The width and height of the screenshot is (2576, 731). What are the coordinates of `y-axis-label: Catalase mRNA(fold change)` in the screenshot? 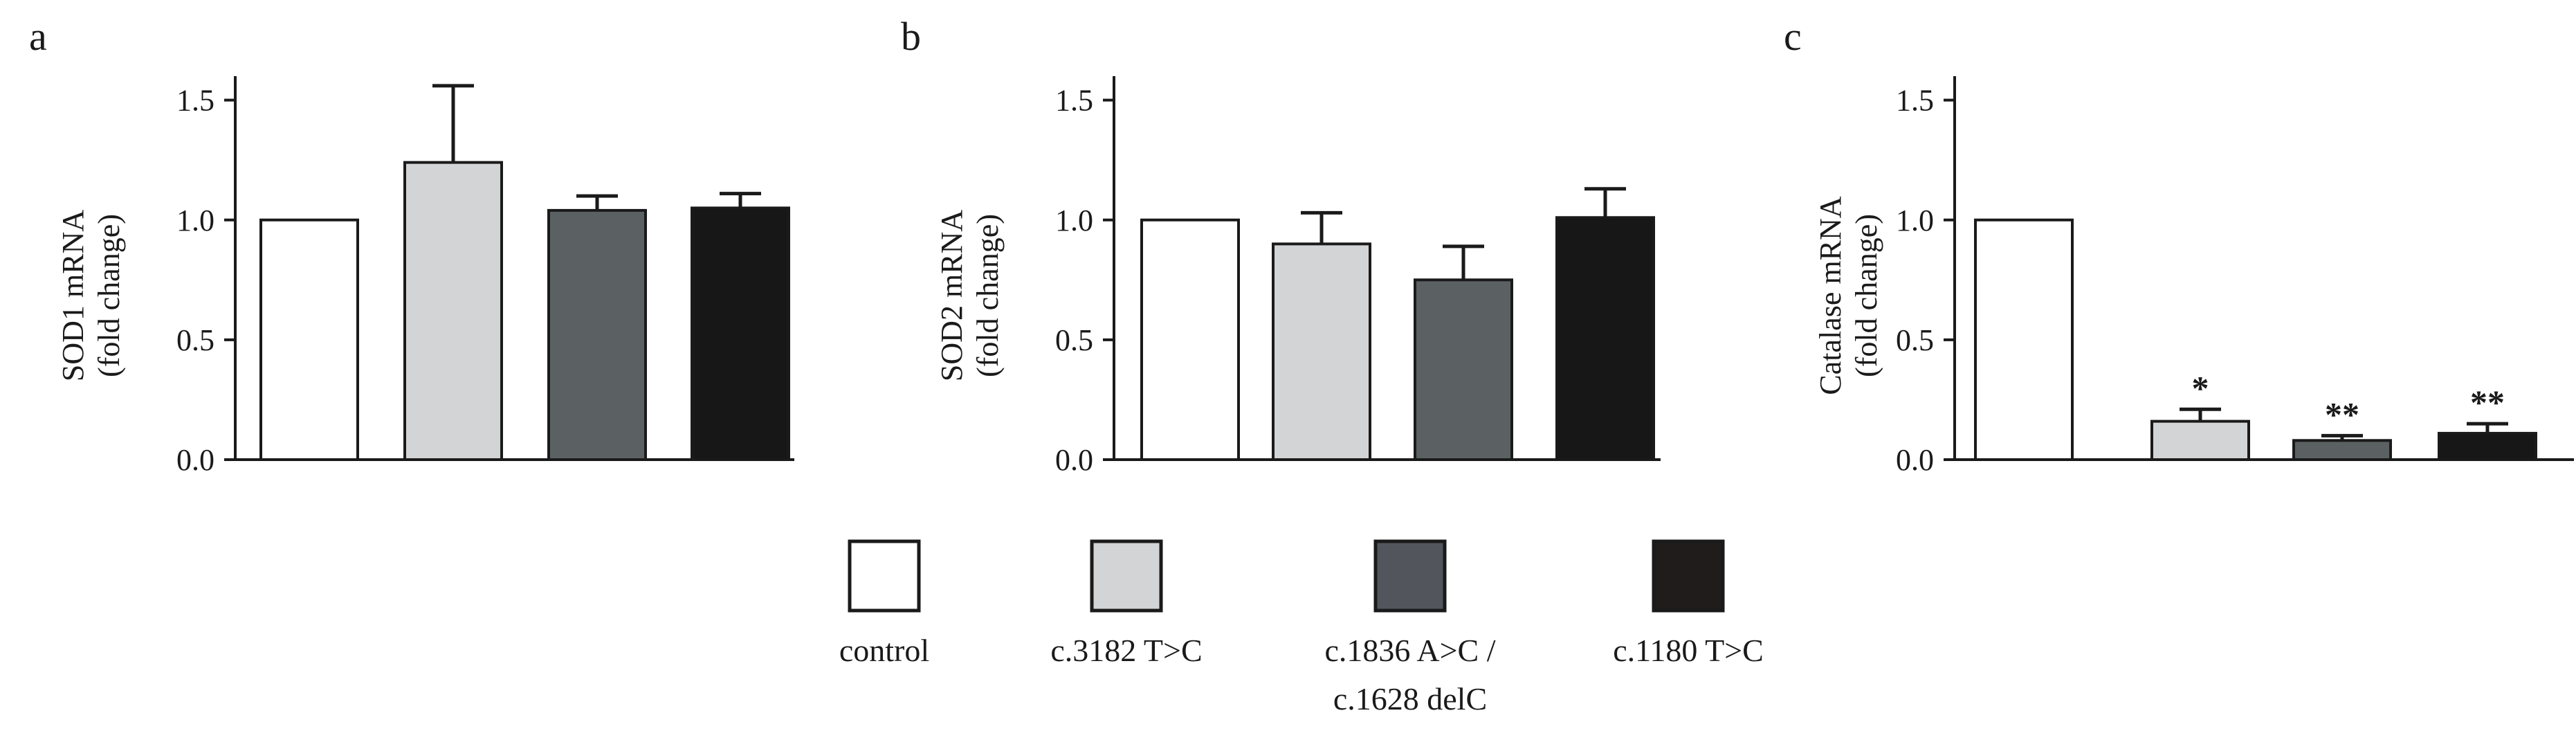 It's located at (1848, 295).